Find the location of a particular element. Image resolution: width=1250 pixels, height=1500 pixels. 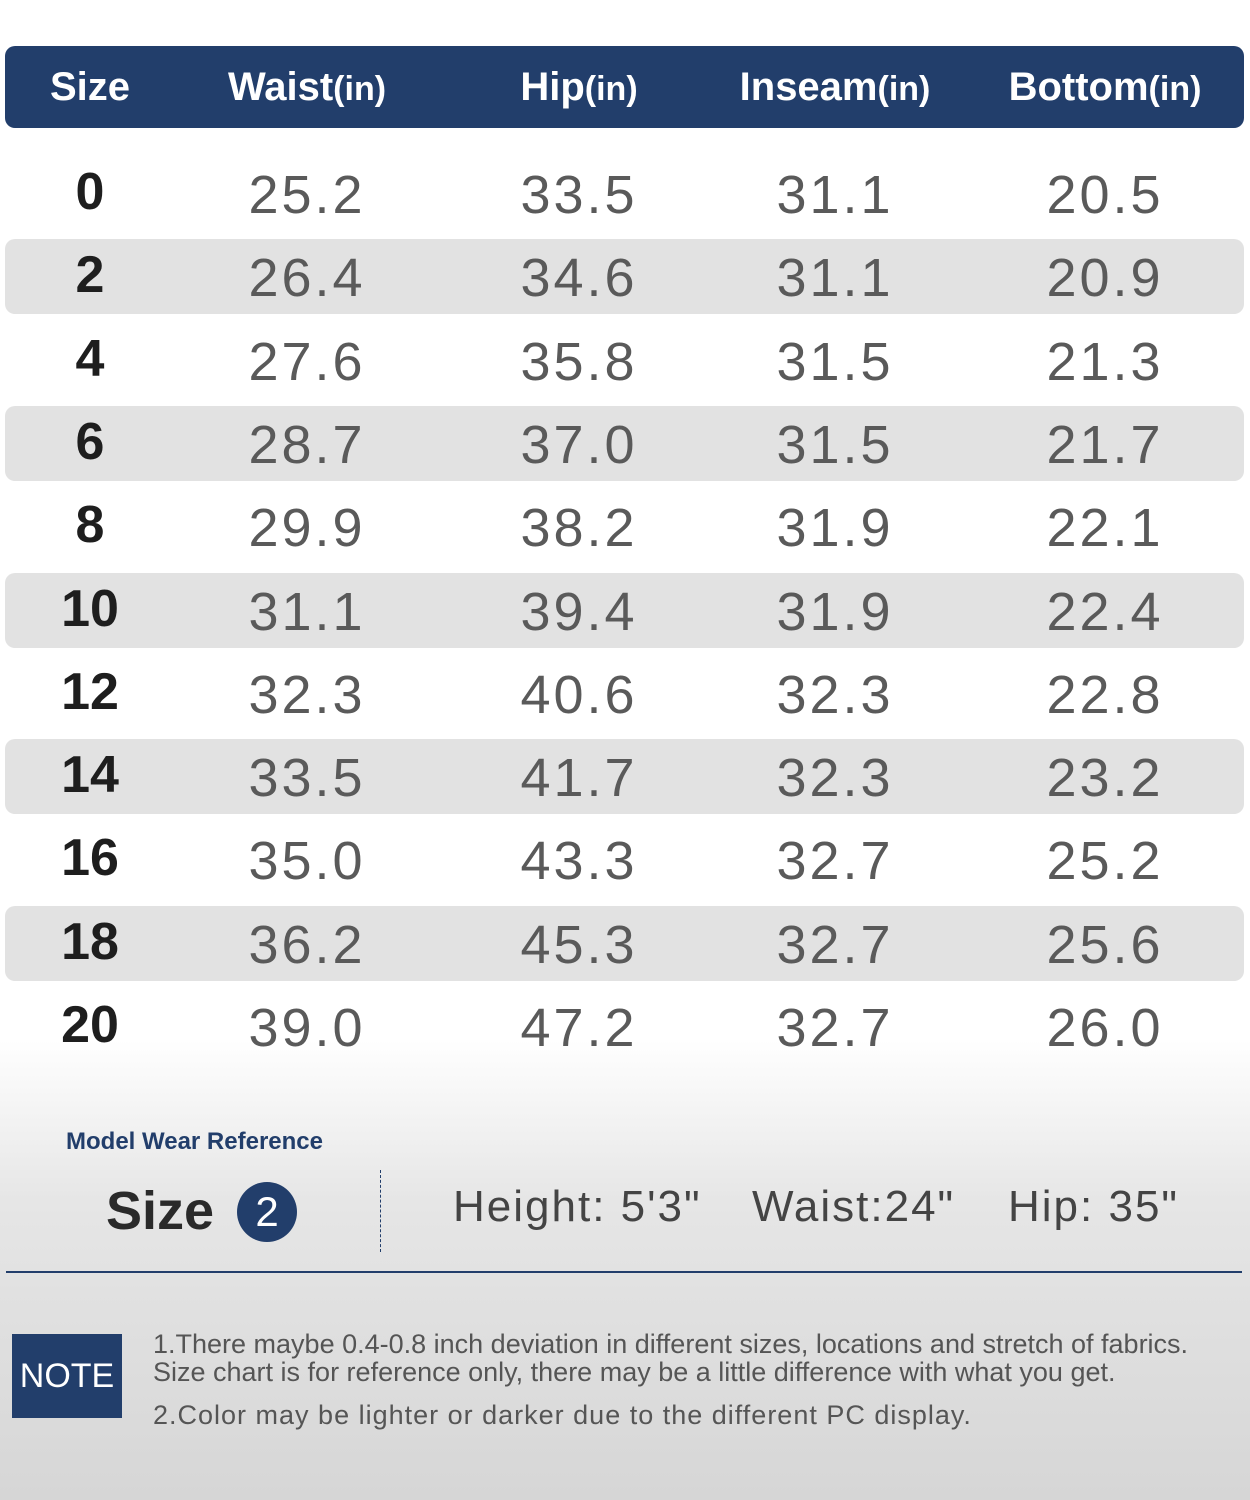

value-cell: 47.2 is located at coordinates (579, 1028).